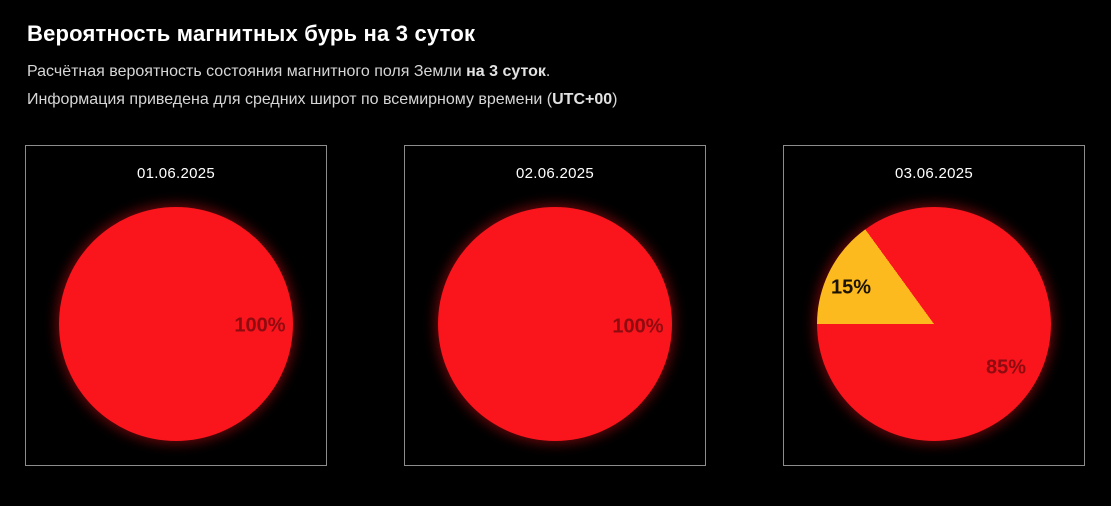 The height and width of the screenshot is (506, 1111). Describe the element at coordinates (582, 99) in the screenshot. I see `subtitle-2-bold-text: UTC+00` at that location.